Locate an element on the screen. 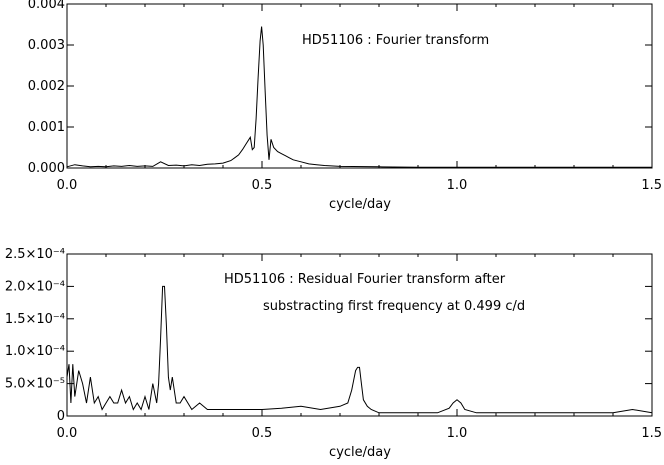 The width and height of the screenshot is (664, 465). y-tick-label: 0.003 is located at coordinates (46, 45).